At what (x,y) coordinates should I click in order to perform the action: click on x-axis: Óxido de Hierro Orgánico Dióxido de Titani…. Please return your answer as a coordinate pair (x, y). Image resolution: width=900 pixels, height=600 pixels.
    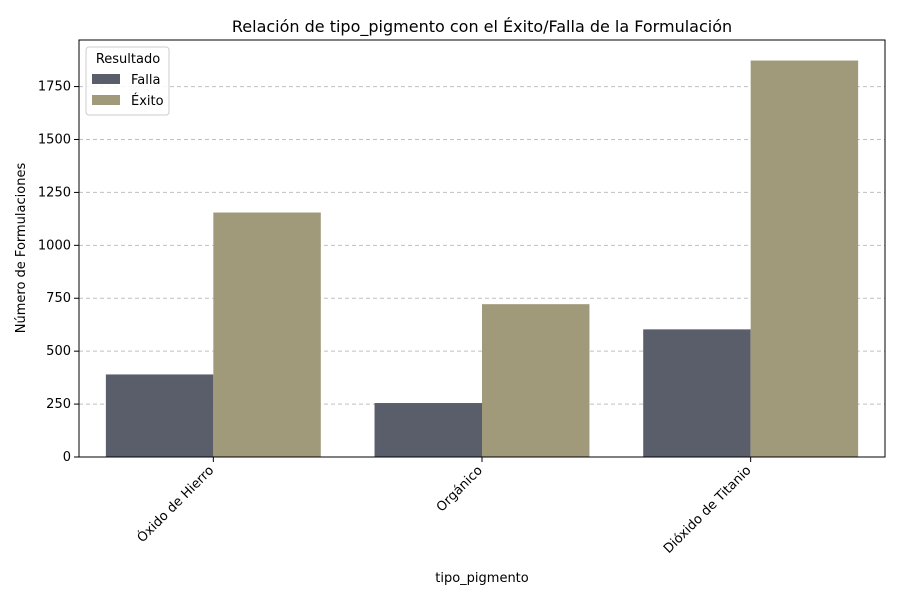
    Looking at the image, I should click on (444, 507).